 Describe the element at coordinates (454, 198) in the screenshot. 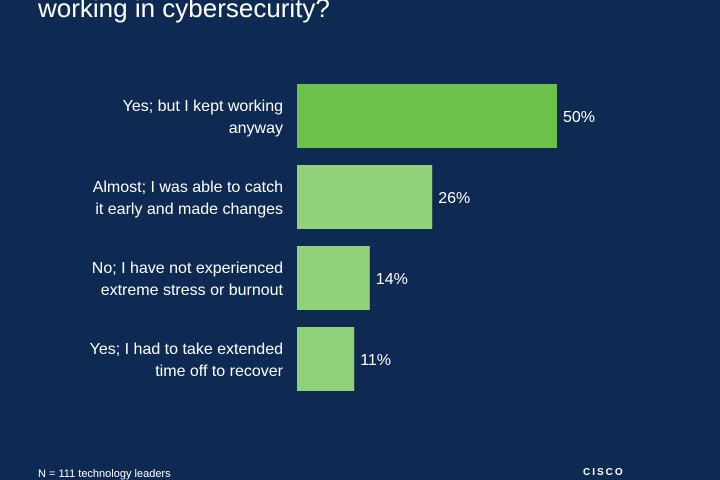

I see `value-label-2: 26%` at that location.